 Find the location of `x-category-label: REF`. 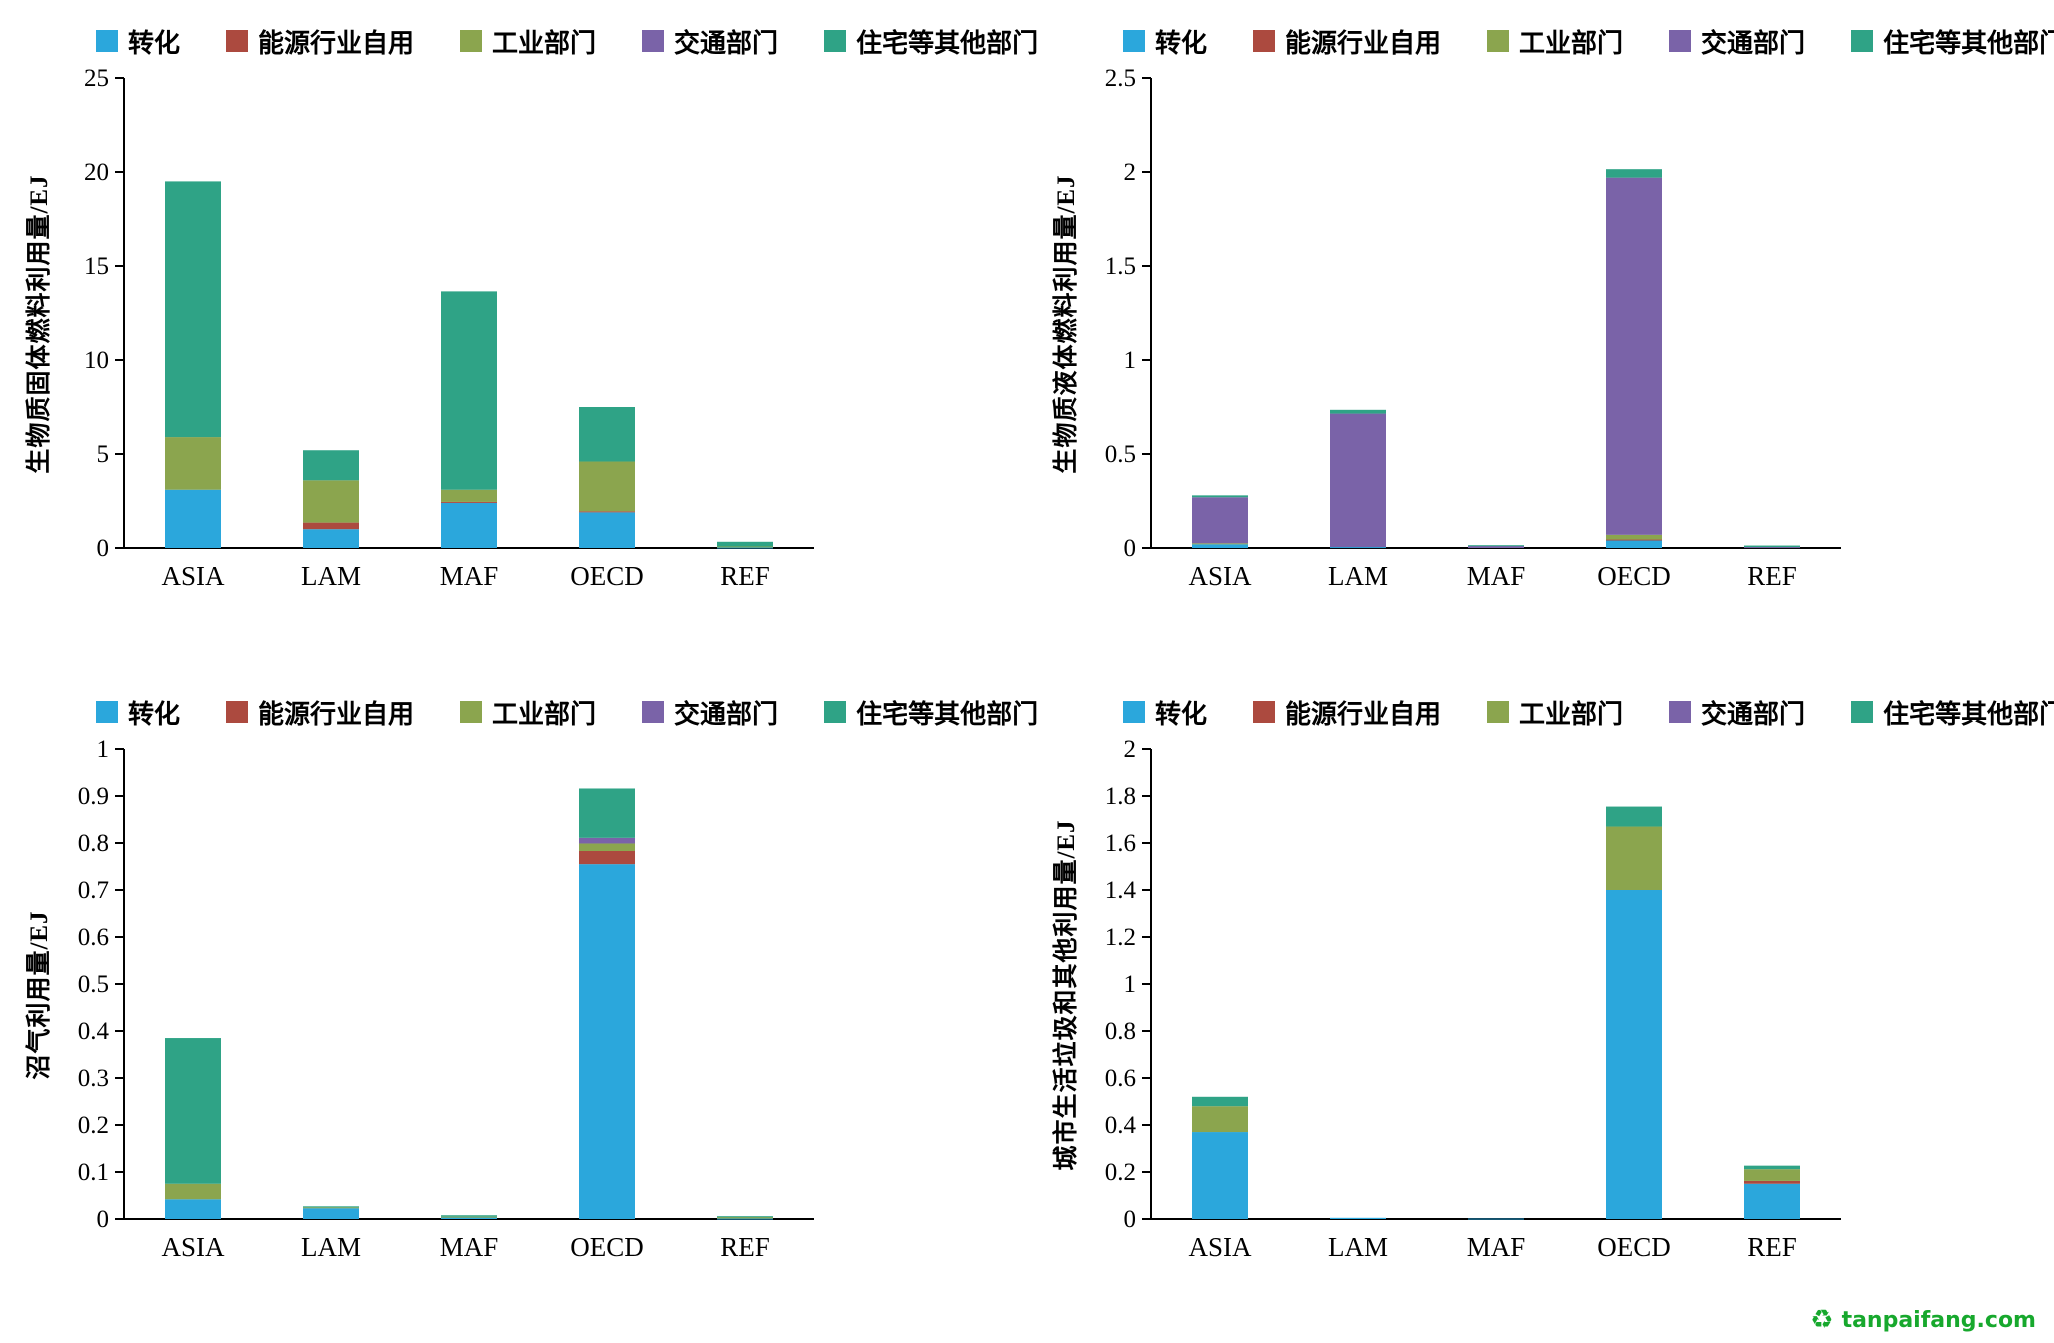

x-category-label: REF is located at coordinates (745, 1247).